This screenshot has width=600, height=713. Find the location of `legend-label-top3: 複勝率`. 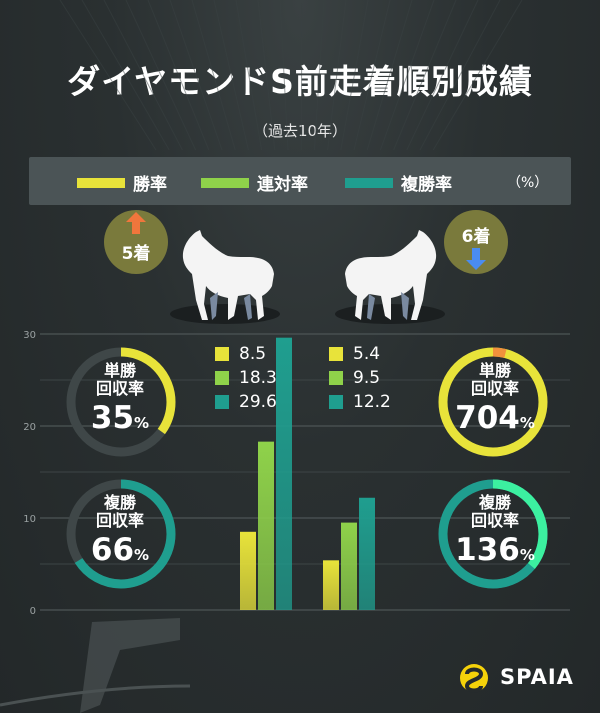

legend-label-top3: 複勝率 is located at coordinates (426, 185).